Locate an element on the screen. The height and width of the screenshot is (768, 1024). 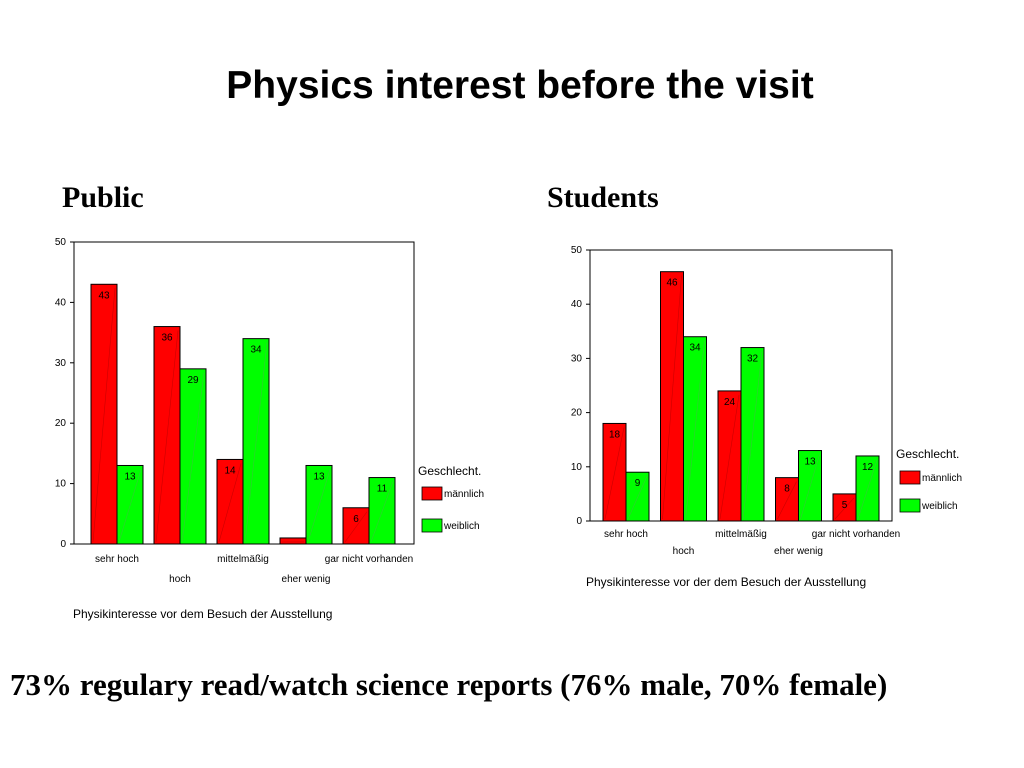
data-label: 9 is located at coordinates (638, 483).